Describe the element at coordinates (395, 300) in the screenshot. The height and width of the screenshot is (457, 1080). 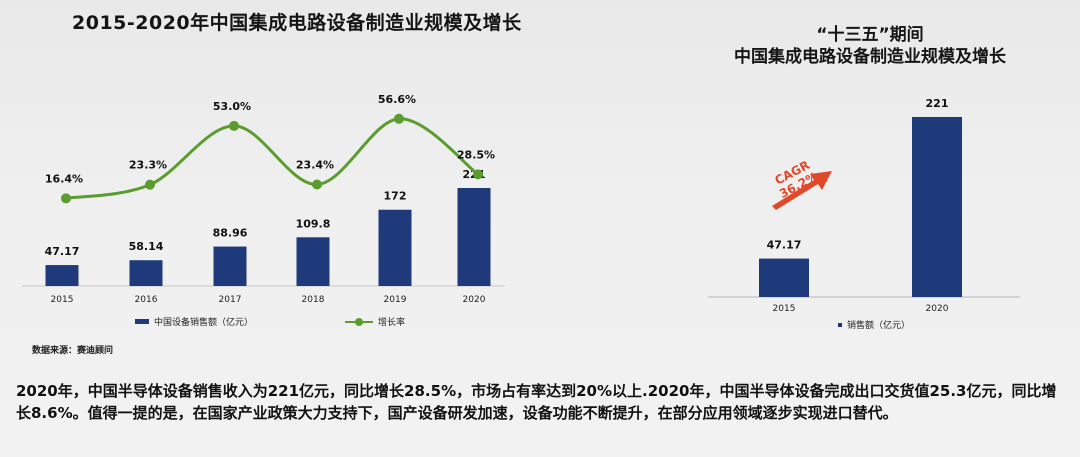
I see `x-tick-label-2019: 2019` at that location.